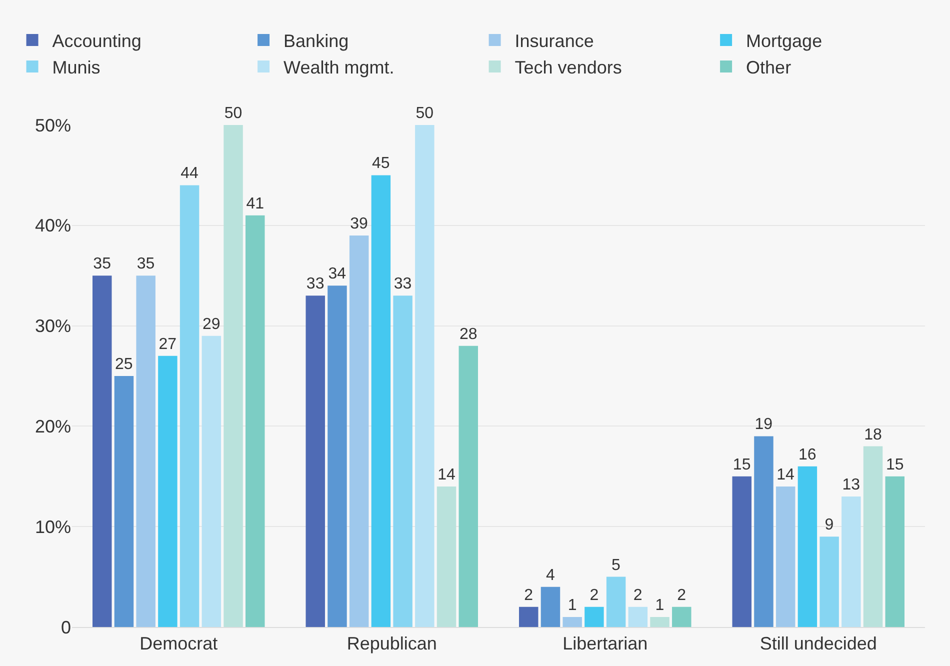 This screenshot has height=666, width=950. What do you see at coordinates (337, 274) in the screenshot?
I see `data-label: 34` at bounding box center [337, 274].